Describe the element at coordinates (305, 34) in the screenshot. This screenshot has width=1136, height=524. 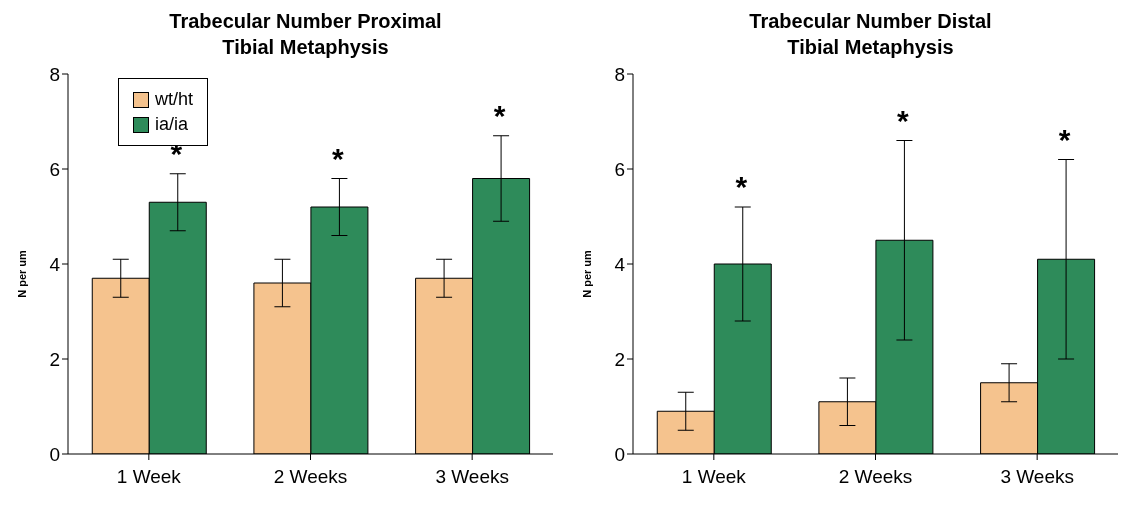
I see `chart-title: Trabecular Number Proximal Tibial Metaphysis` at that location.